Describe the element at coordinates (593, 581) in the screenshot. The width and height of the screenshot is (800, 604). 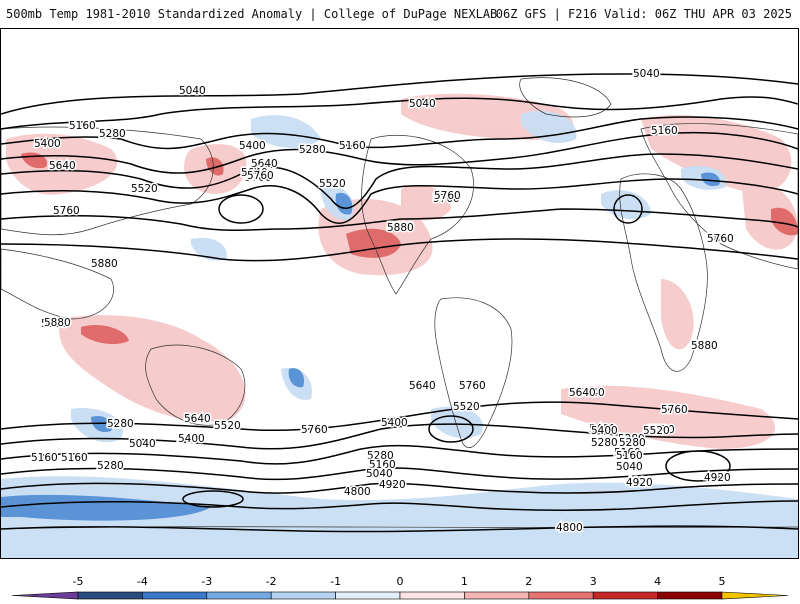
I see `colorbar-tick-label: 3` at that location.